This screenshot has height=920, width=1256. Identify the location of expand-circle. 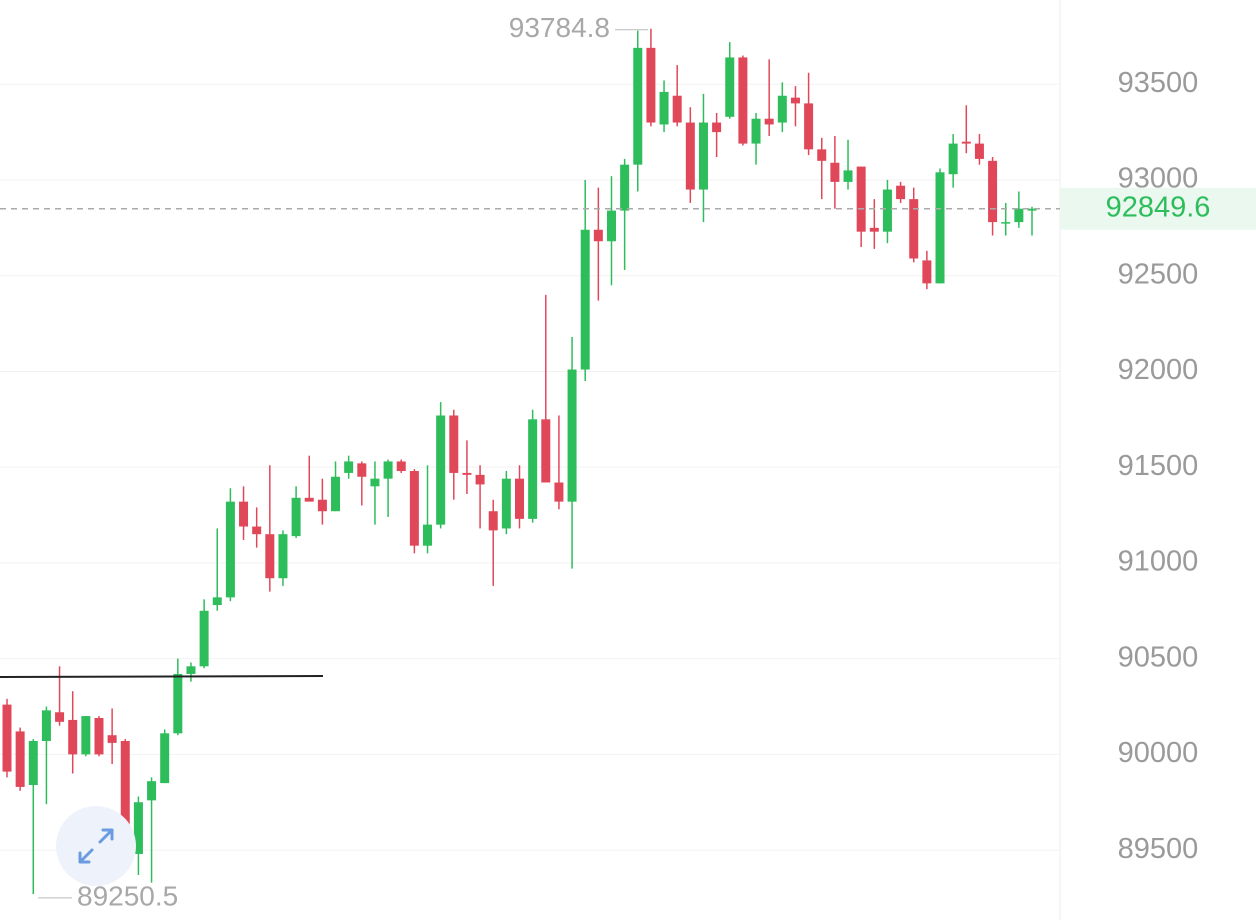
(96, 846).